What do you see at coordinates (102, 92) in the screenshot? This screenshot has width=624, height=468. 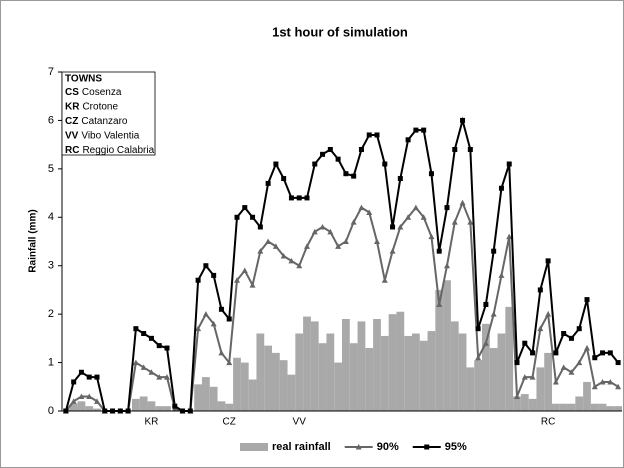 I see `town-name: Cosenza` at bounding box center [102, 92].